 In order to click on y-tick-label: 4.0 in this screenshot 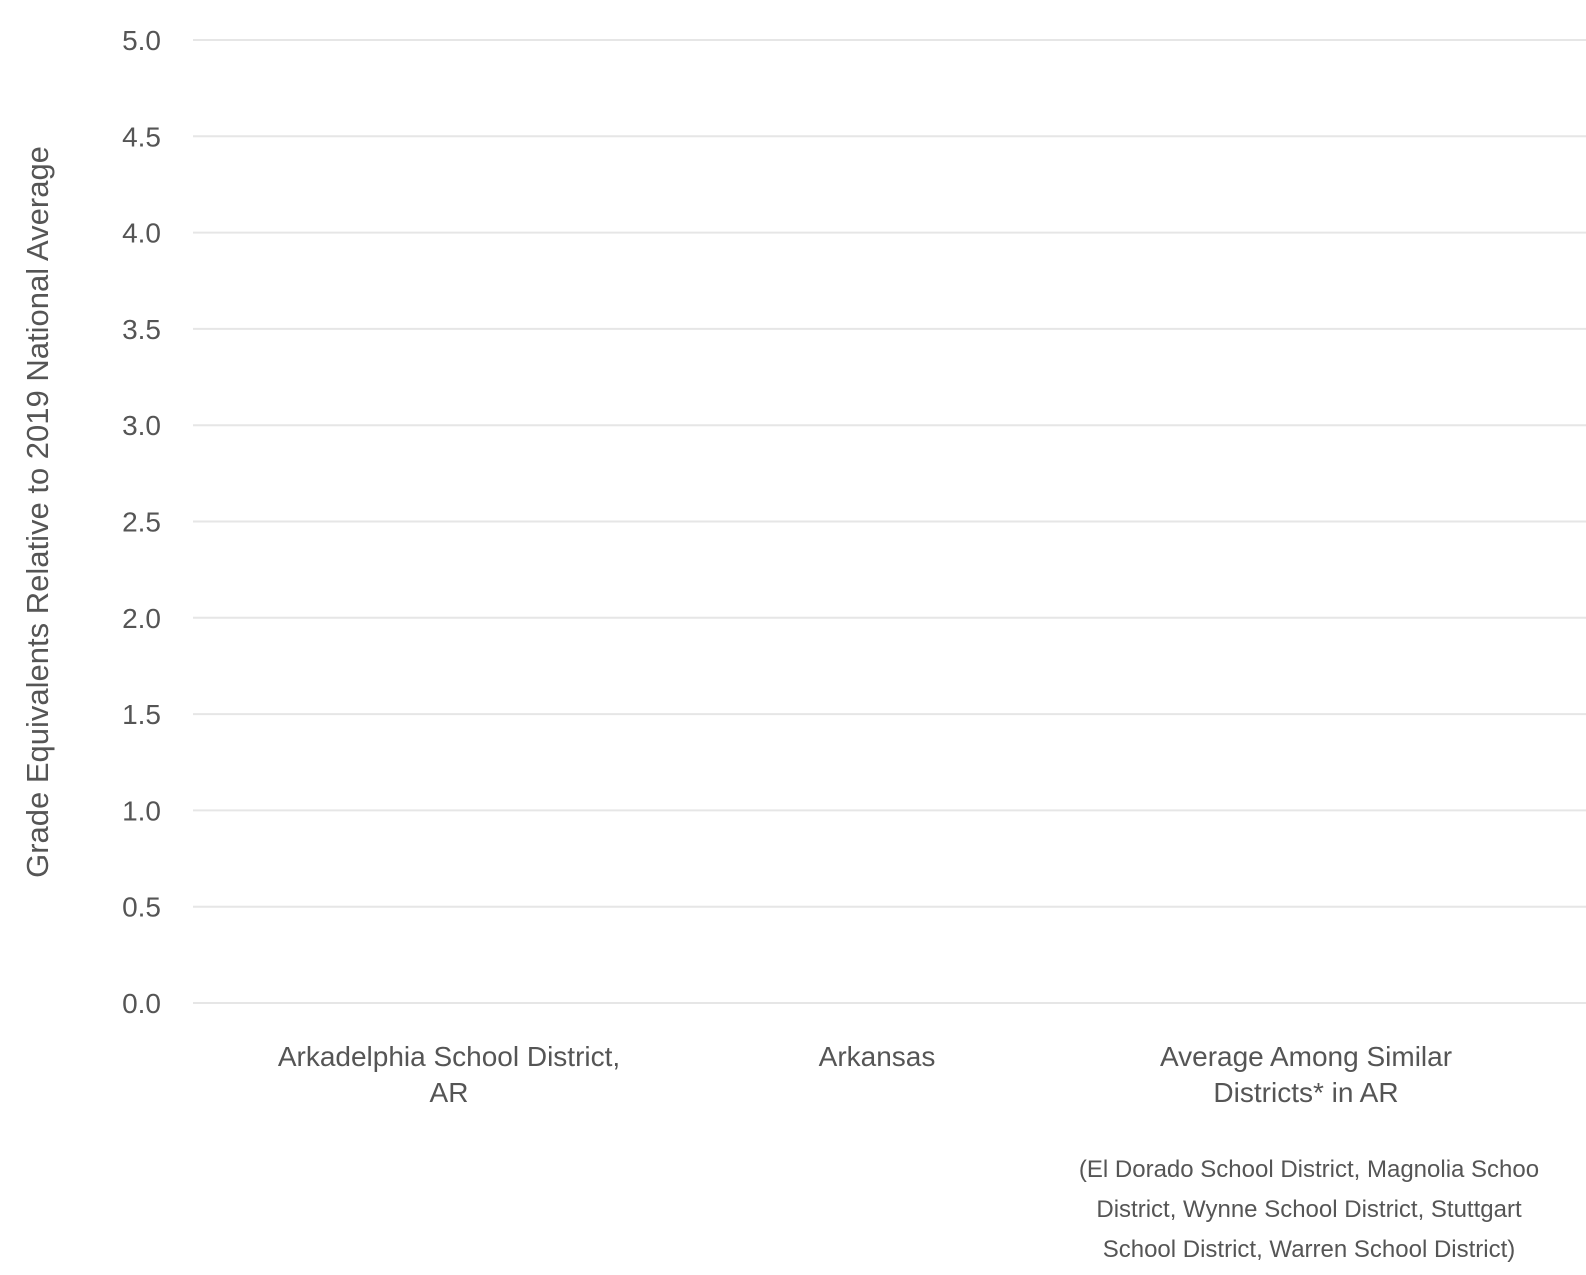, I will do `click(141, 233)`.